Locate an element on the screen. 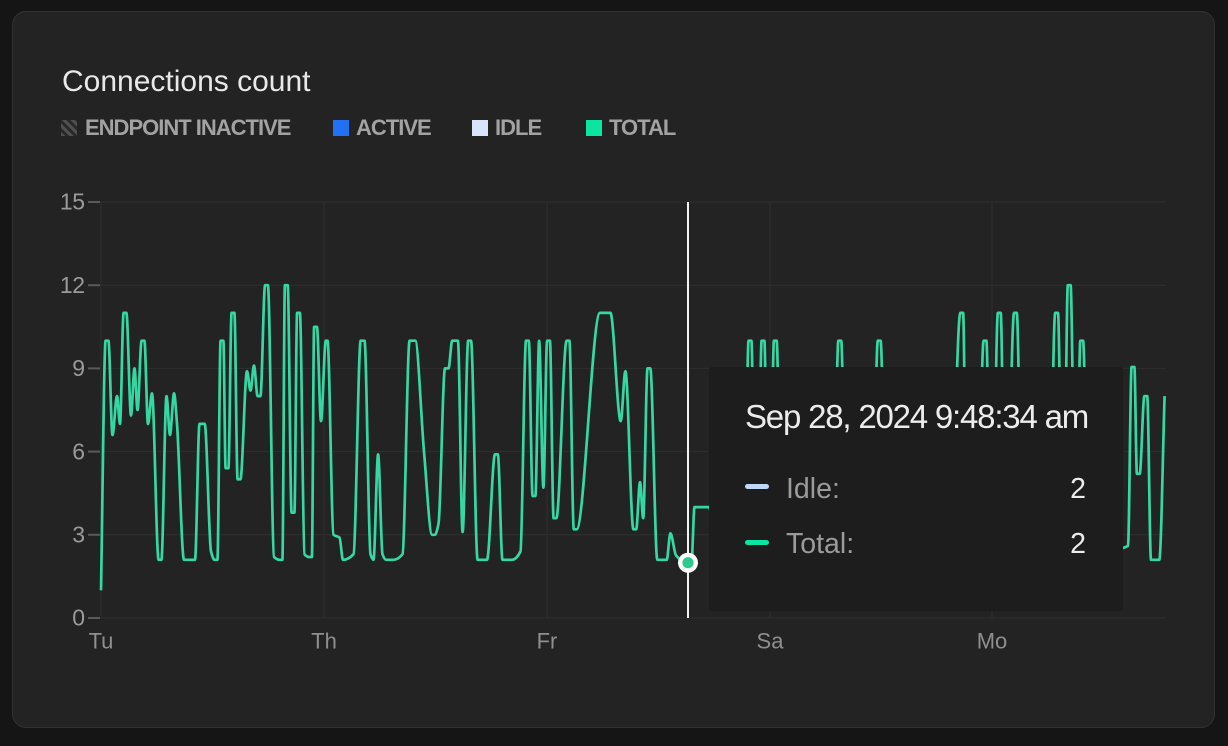 The width and height of the screenshot is (1228, 746). svg-text: 3 is located at coordinates (78, 535).